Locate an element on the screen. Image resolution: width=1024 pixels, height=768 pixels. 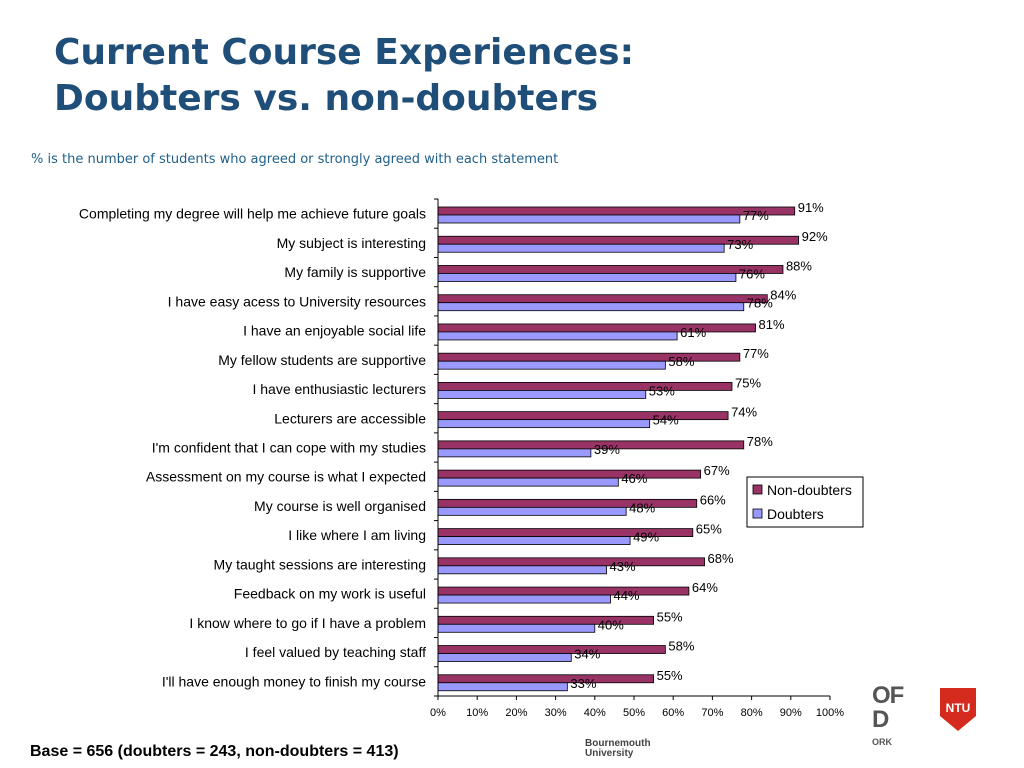
category-label: I have enthusiastic lecturers is located at coordinates (339, 389).